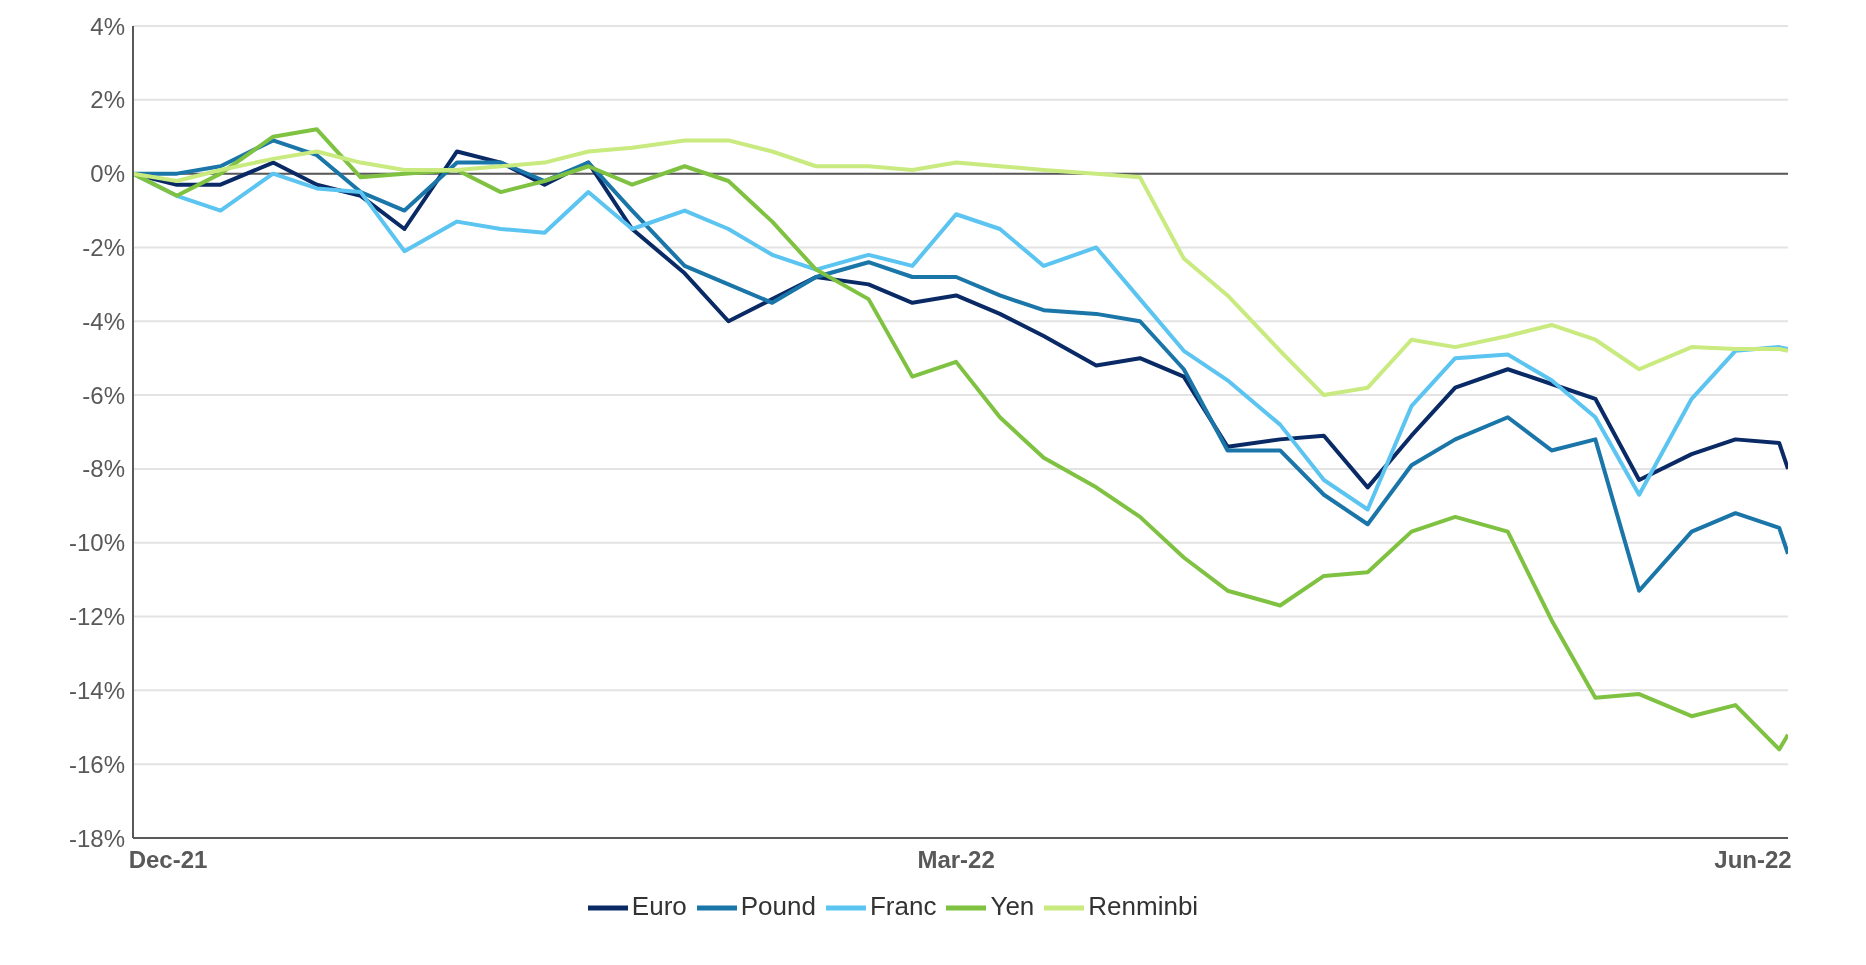 The height and width of the screenshot is (965, 1866). What do you see at coordinates (96, 617) in the screenshot?
I see `y-tick-label: -12%` at bounding box center [96, 617].